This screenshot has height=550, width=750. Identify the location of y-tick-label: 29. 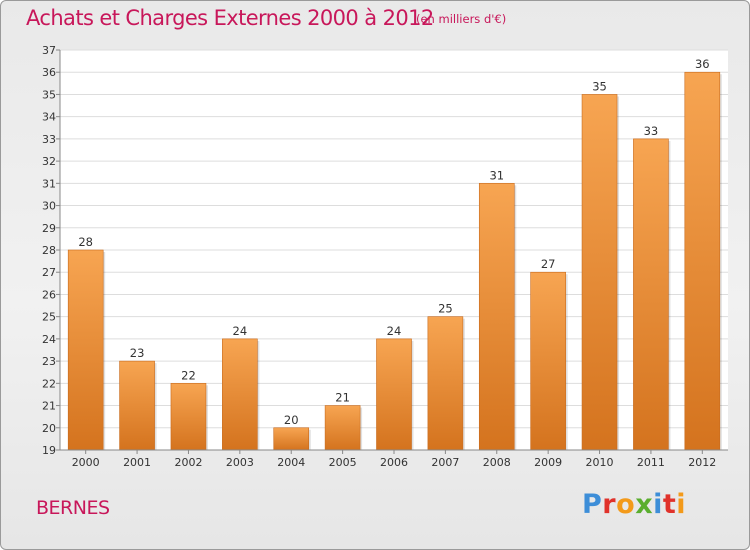
(49, 228).